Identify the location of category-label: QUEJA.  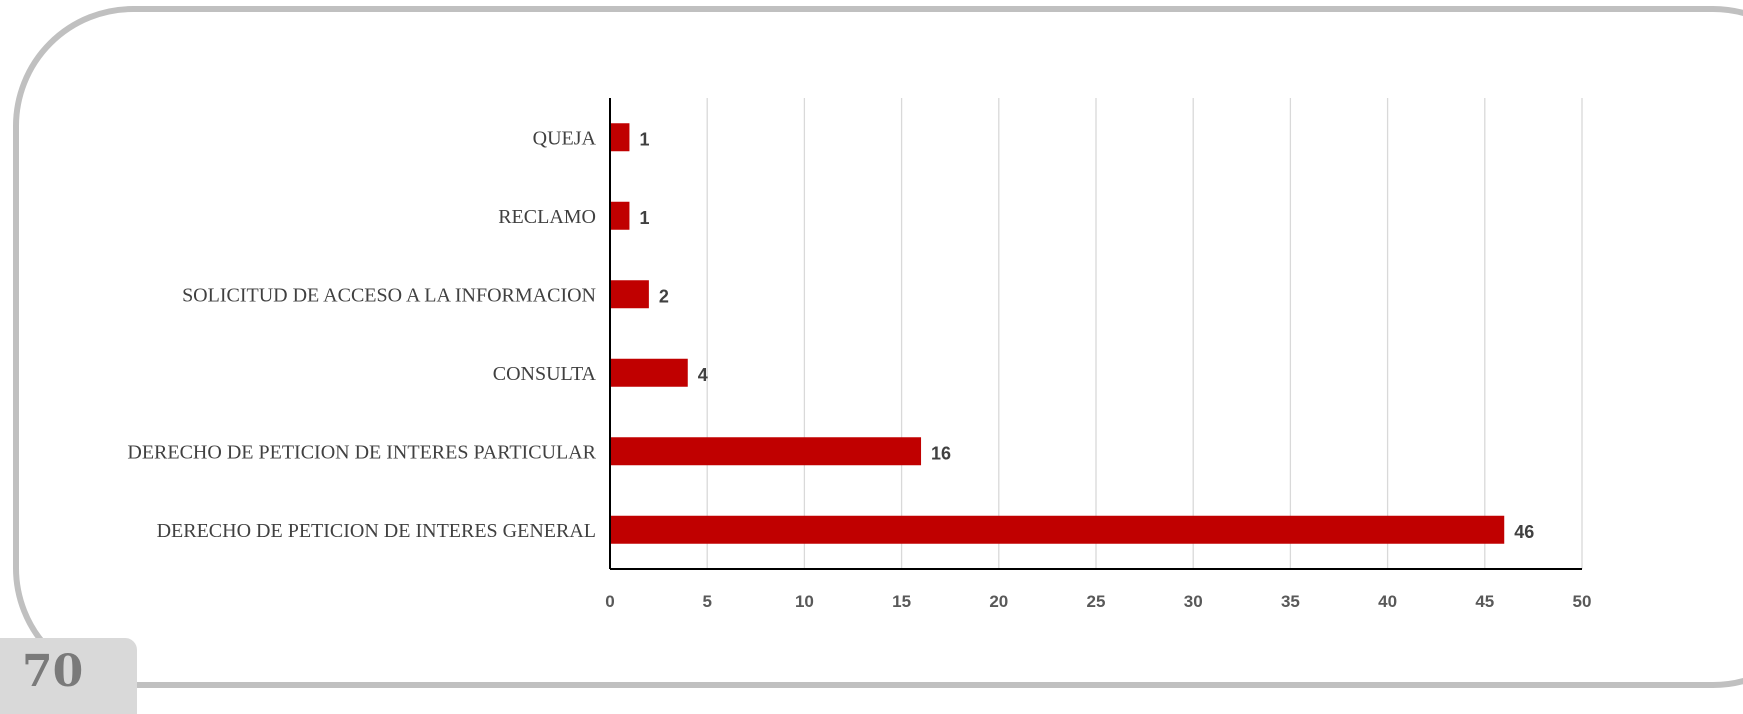
(565, 138).